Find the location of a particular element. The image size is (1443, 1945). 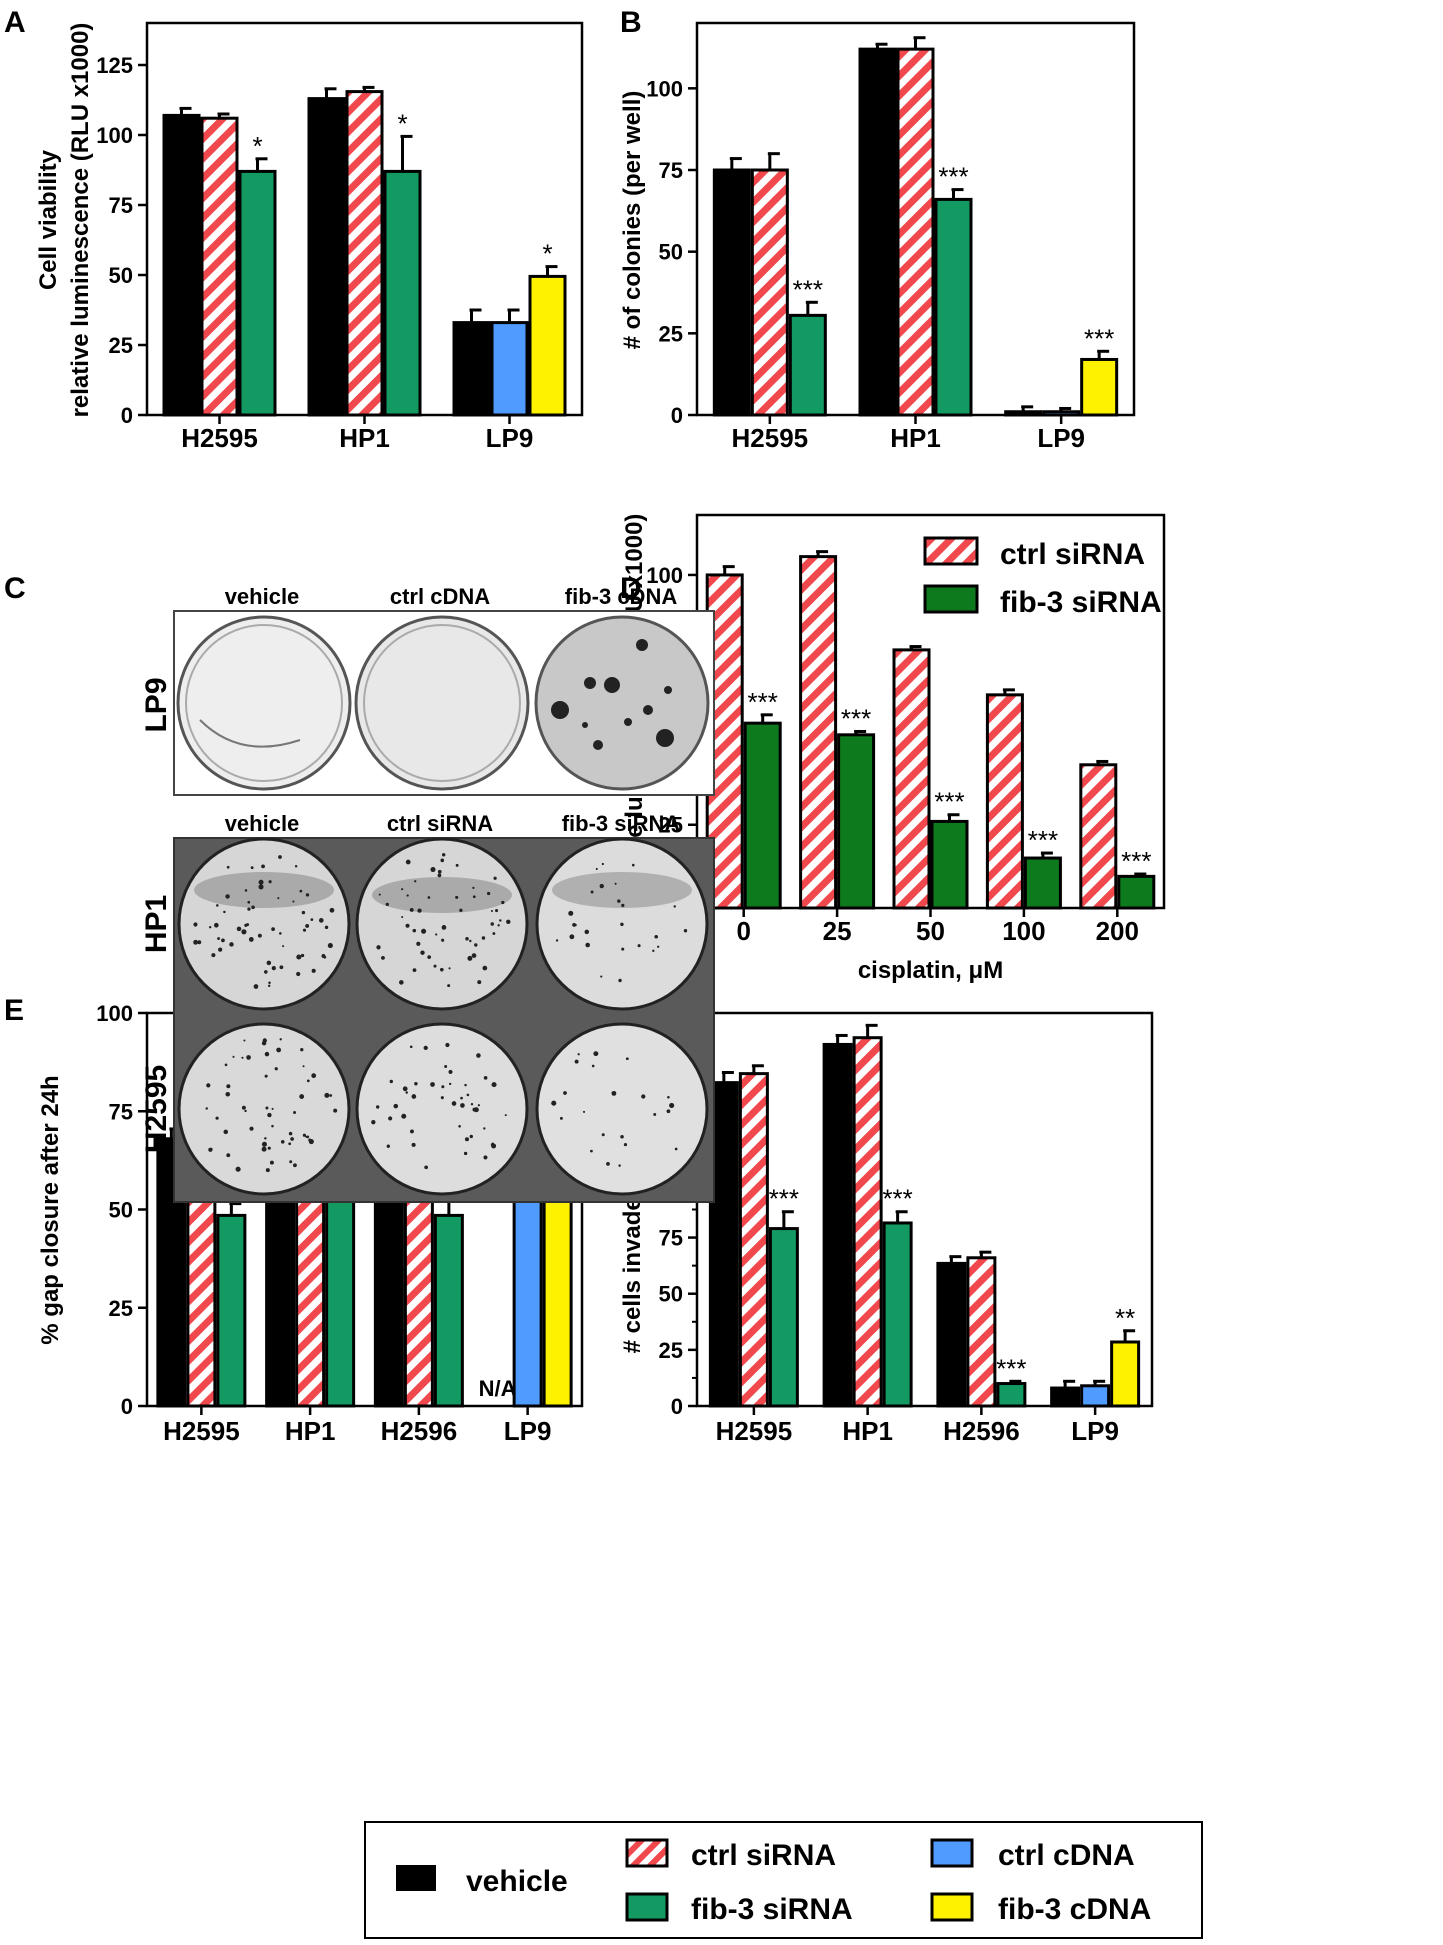

row-label-h2595: H2595 is located at coordinates (156, 1109).